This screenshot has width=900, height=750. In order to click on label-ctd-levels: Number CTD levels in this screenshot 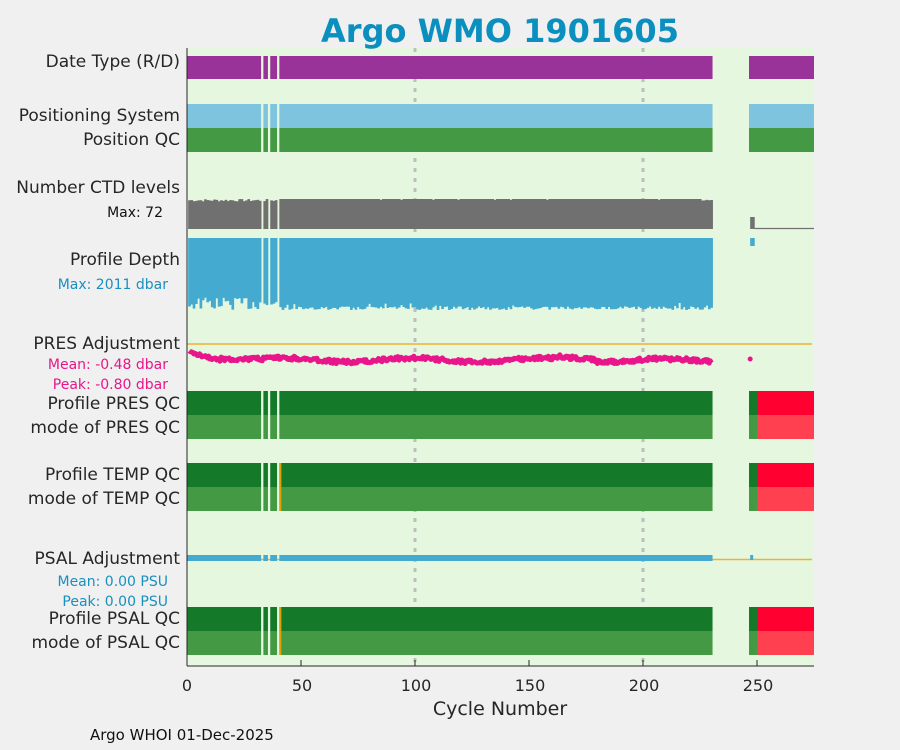, I will do `click(98, 188)`.